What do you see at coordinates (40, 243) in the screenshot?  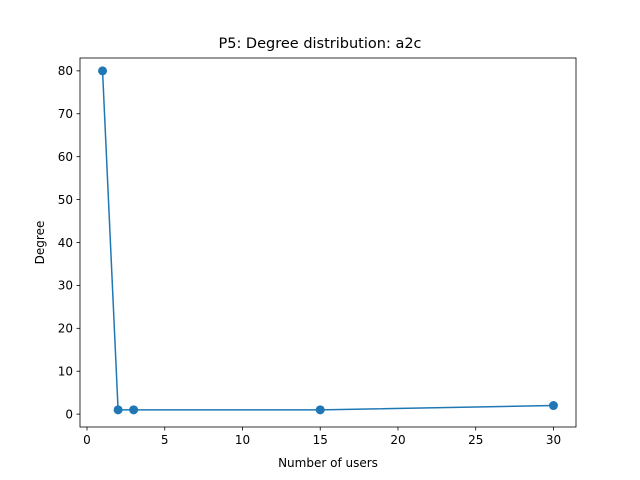 I see `y-axis-label: Degree` at bounding box center [40, 243].